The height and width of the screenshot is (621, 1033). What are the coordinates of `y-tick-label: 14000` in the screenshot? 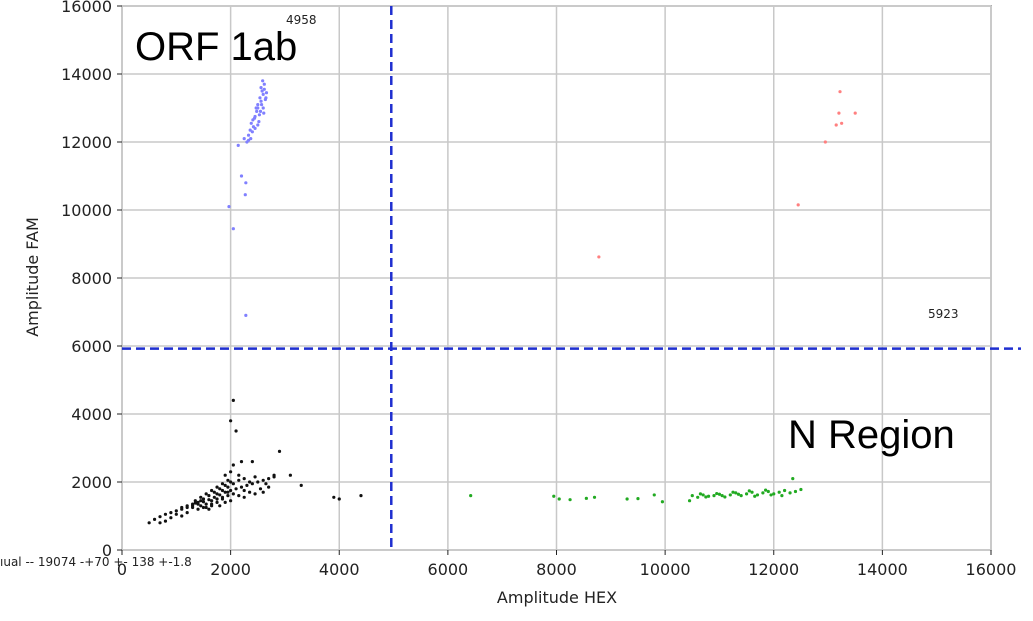 It's located at (86, 74).